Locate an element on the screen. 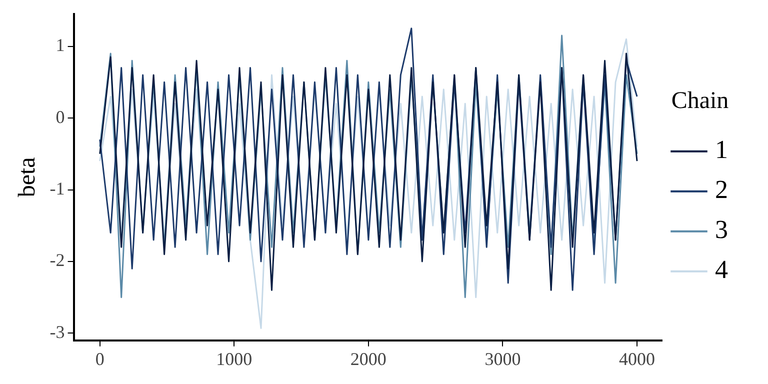 The height and width of the screenshot is (384, 768). y-axis-title: beta is located at coordinates (27, 177).